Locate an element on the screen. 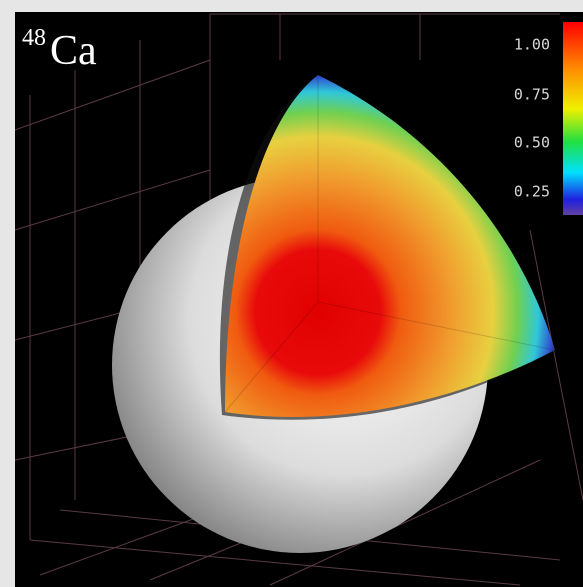 The width and height of the screenshot is (583, 587). colorbar-tick: 0.25 is located at coordinates (532, 192).